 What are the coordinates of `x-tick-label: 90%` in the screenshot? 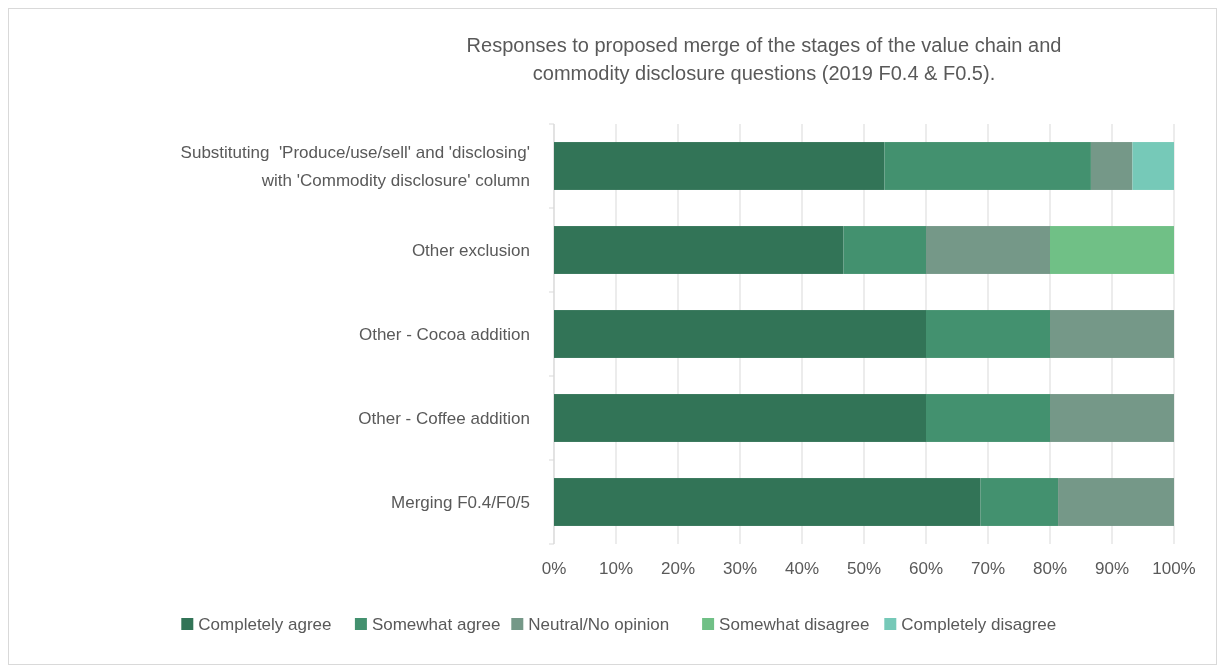 It's located at (1112, 568).